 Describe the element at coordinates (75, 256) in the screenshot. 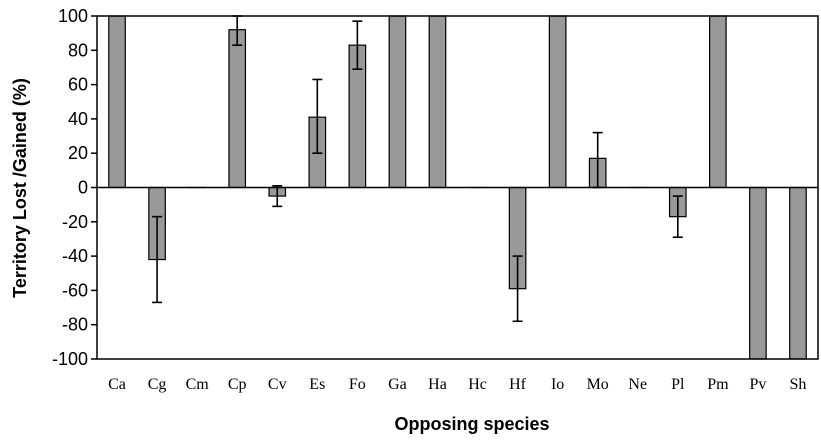

I see `y-tick-label: -40` at that location.